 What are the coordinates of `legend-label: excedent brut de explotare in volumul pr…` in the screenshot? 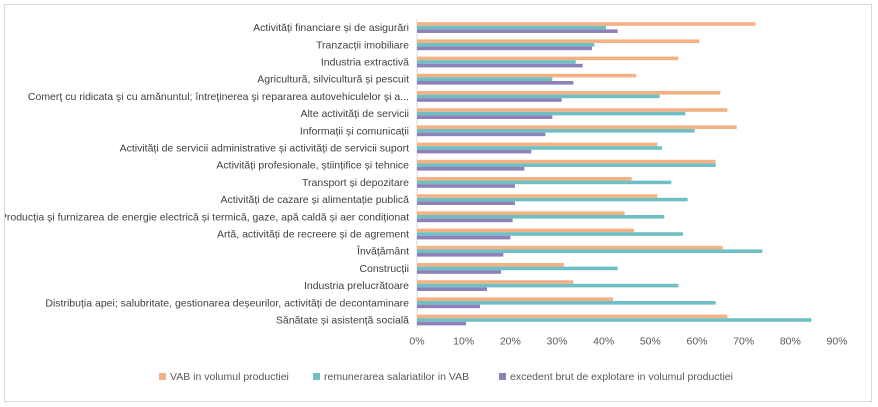 It's located at (621, 377).